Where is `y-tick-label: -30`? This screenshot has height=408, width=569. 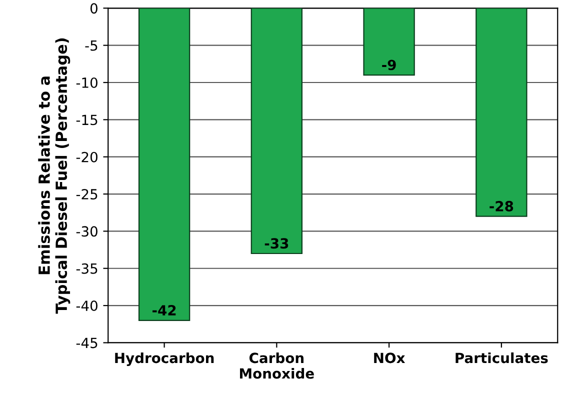 y-tick-label: -30 is located at coordinates (87, 231).